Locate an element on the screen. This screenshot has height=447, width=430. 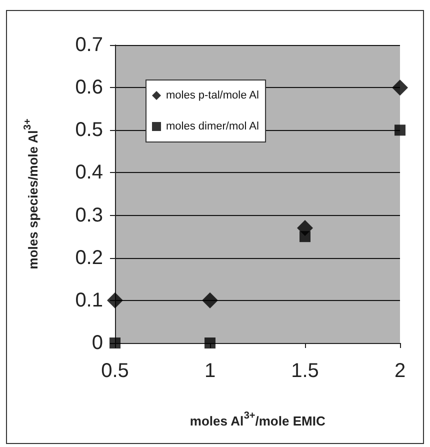
x-tick-label: 1 is located at coordinates (210, 371).